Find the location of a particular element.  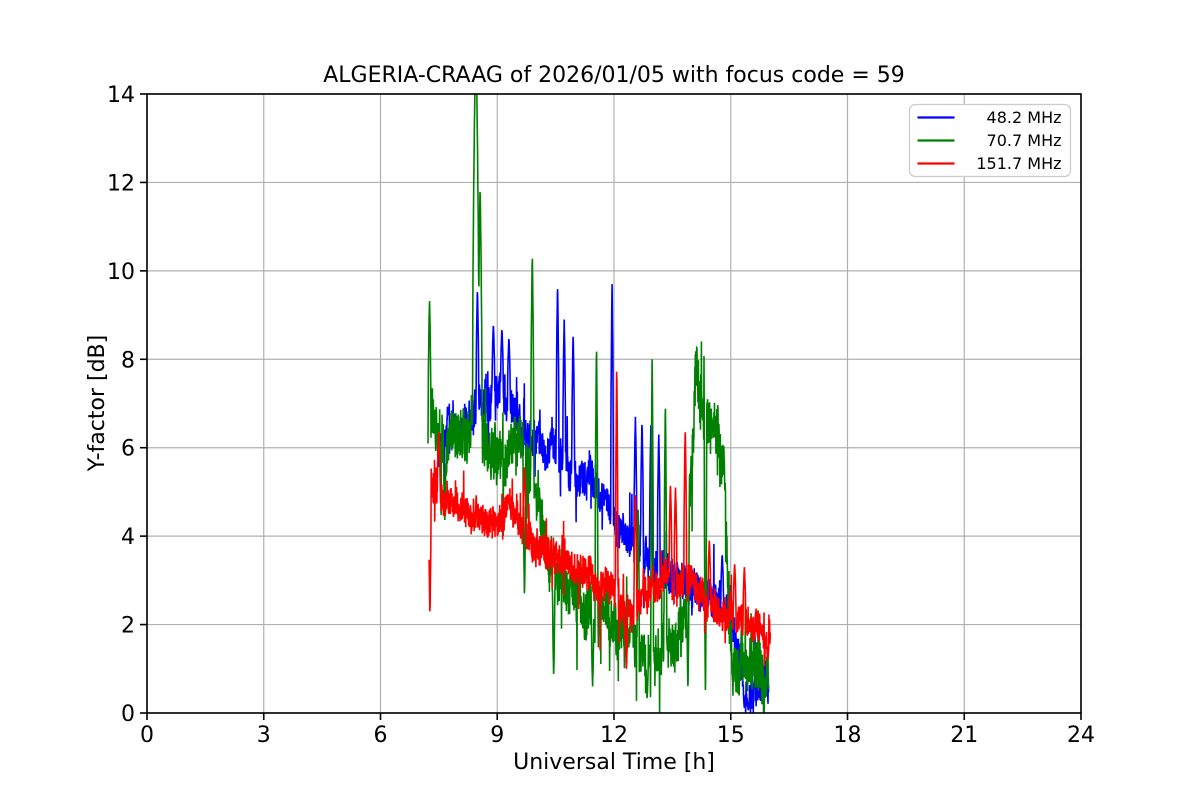

legend-label: 48.2 MHz is located at coordinates (1024, 117).